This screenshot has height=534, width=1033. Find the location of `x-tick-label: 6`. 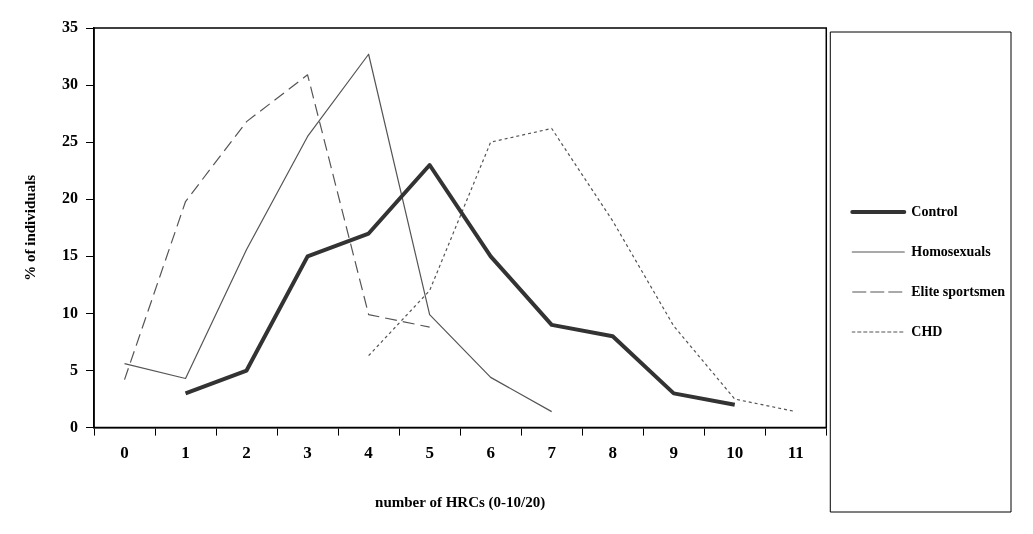

x-tick-label: 6 is located at coordinates (490, 453).